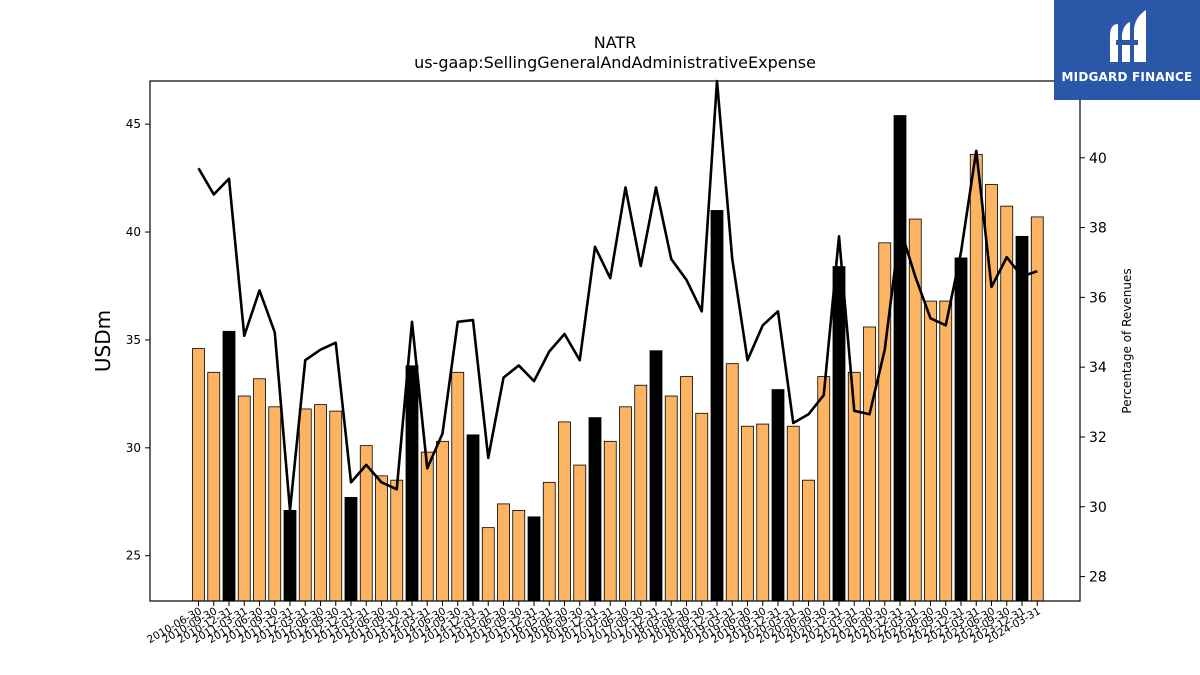  What do you see at coordinates (1098, 578) in the screenshot?
I see `y2-tick-label: 28` at bounding box center [1098, 578].